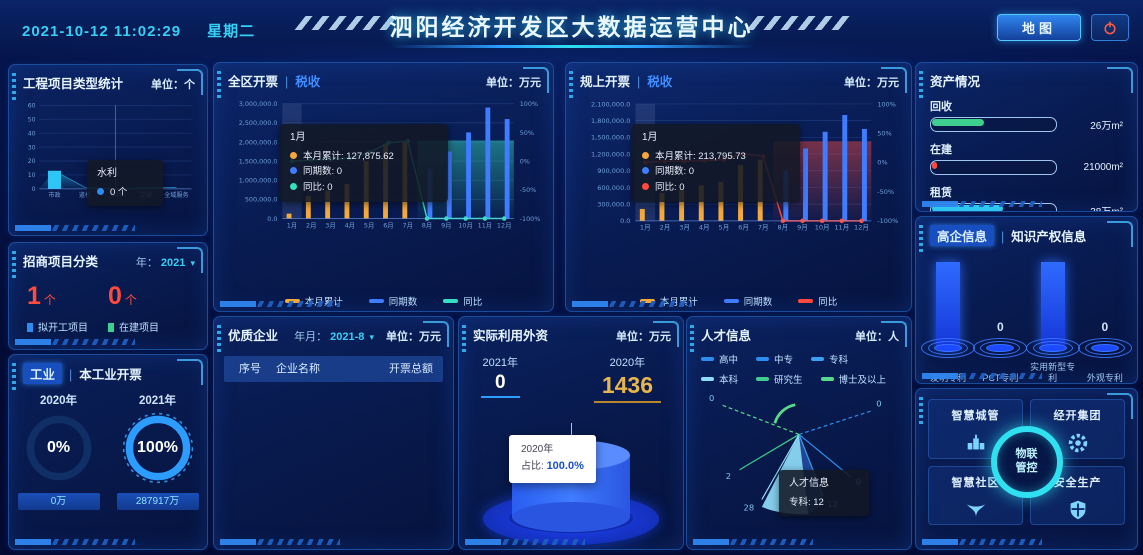 The height and width of the screenshot is (555, 1143). What do you see at coordinates (527, 133) in the screenshot?
I see `svg-text: 50%` at bounding box center [527, 133].